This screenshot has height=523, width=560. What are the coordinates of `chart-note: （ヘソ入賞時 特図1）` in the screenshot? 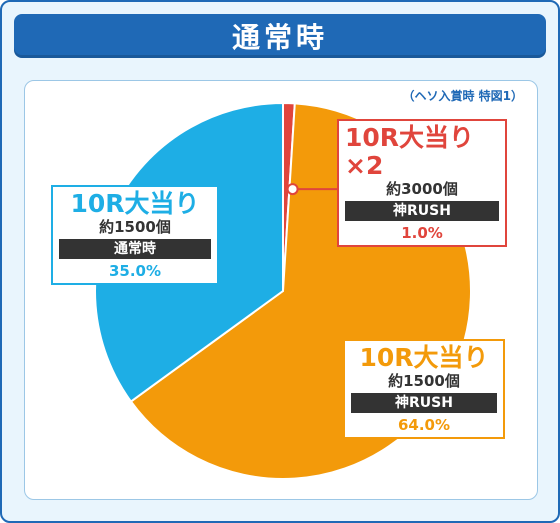 It's located at (462, 96).